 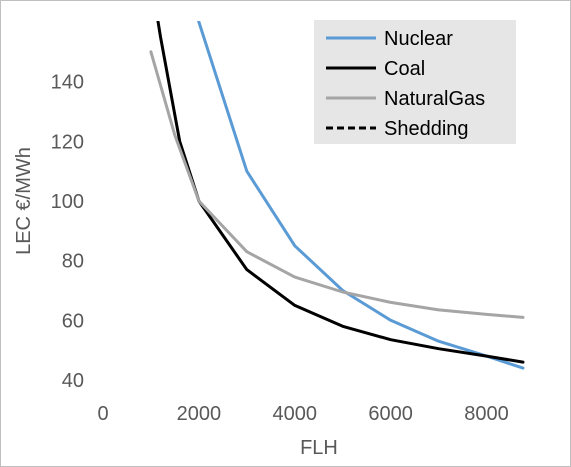 I want to click on y-axis-ticks: 40 60 80 100 120 140, so click(x=67, y=232).